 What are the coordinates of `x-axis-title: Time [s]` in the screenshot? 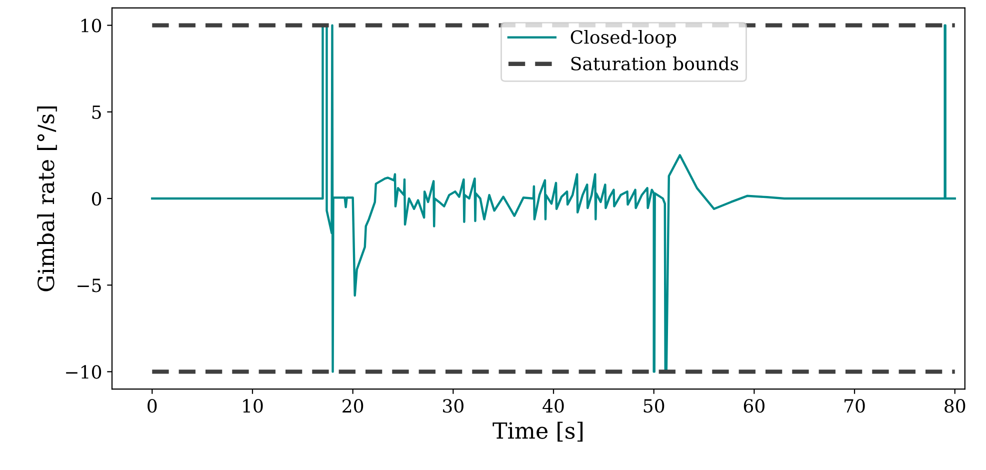 It's located at (537, 432).